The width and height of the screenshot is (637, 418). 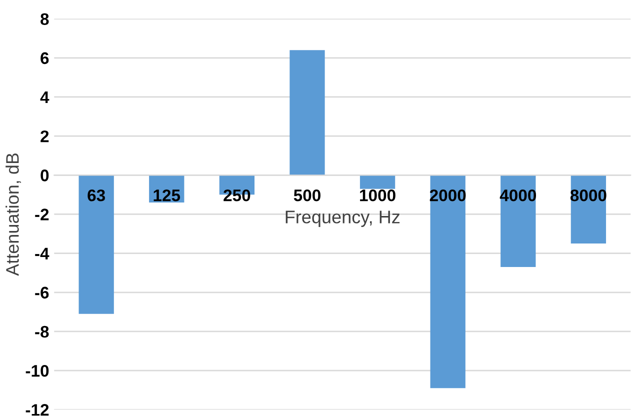 What do you see at coordinates (378, 195) in the screenshot?
I see `x-tick-label: 1000` at bounding box center [378, 195].